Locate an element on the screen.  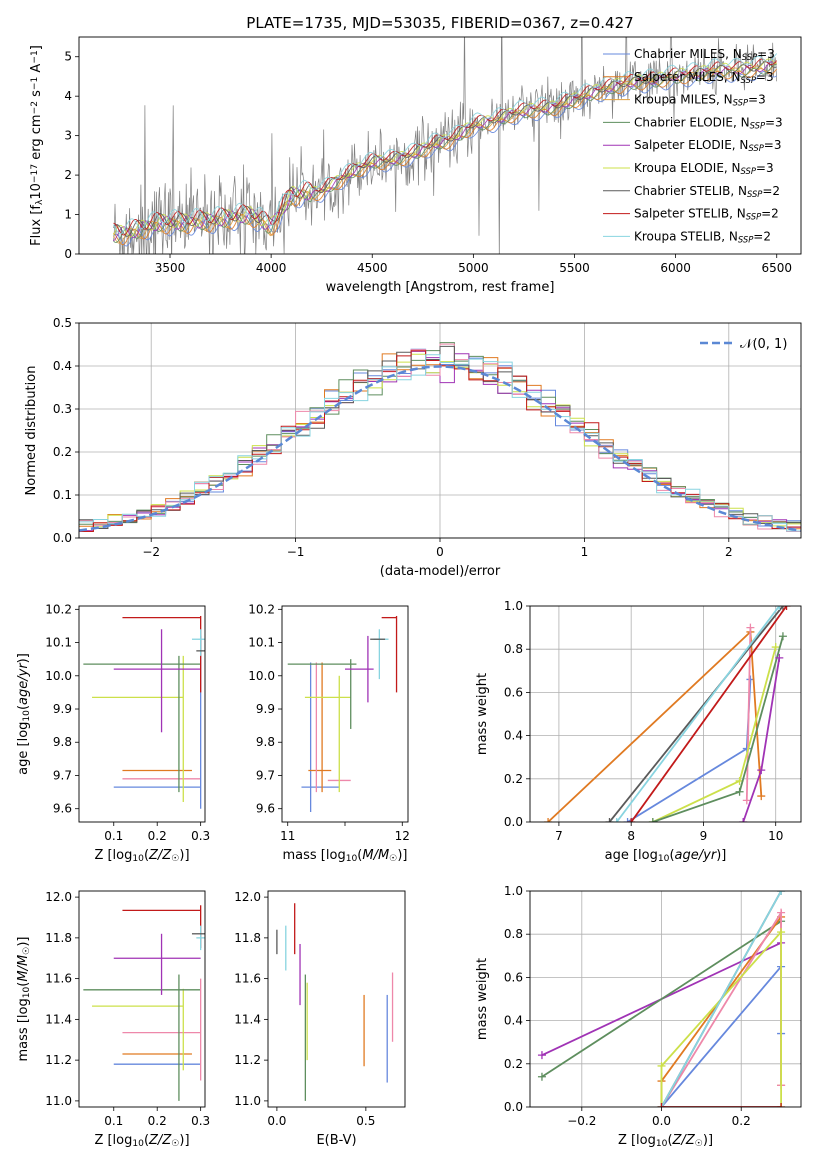
legend-label: Salpeter STELIB, NSSP=2 is located at coordinates (706, 214).